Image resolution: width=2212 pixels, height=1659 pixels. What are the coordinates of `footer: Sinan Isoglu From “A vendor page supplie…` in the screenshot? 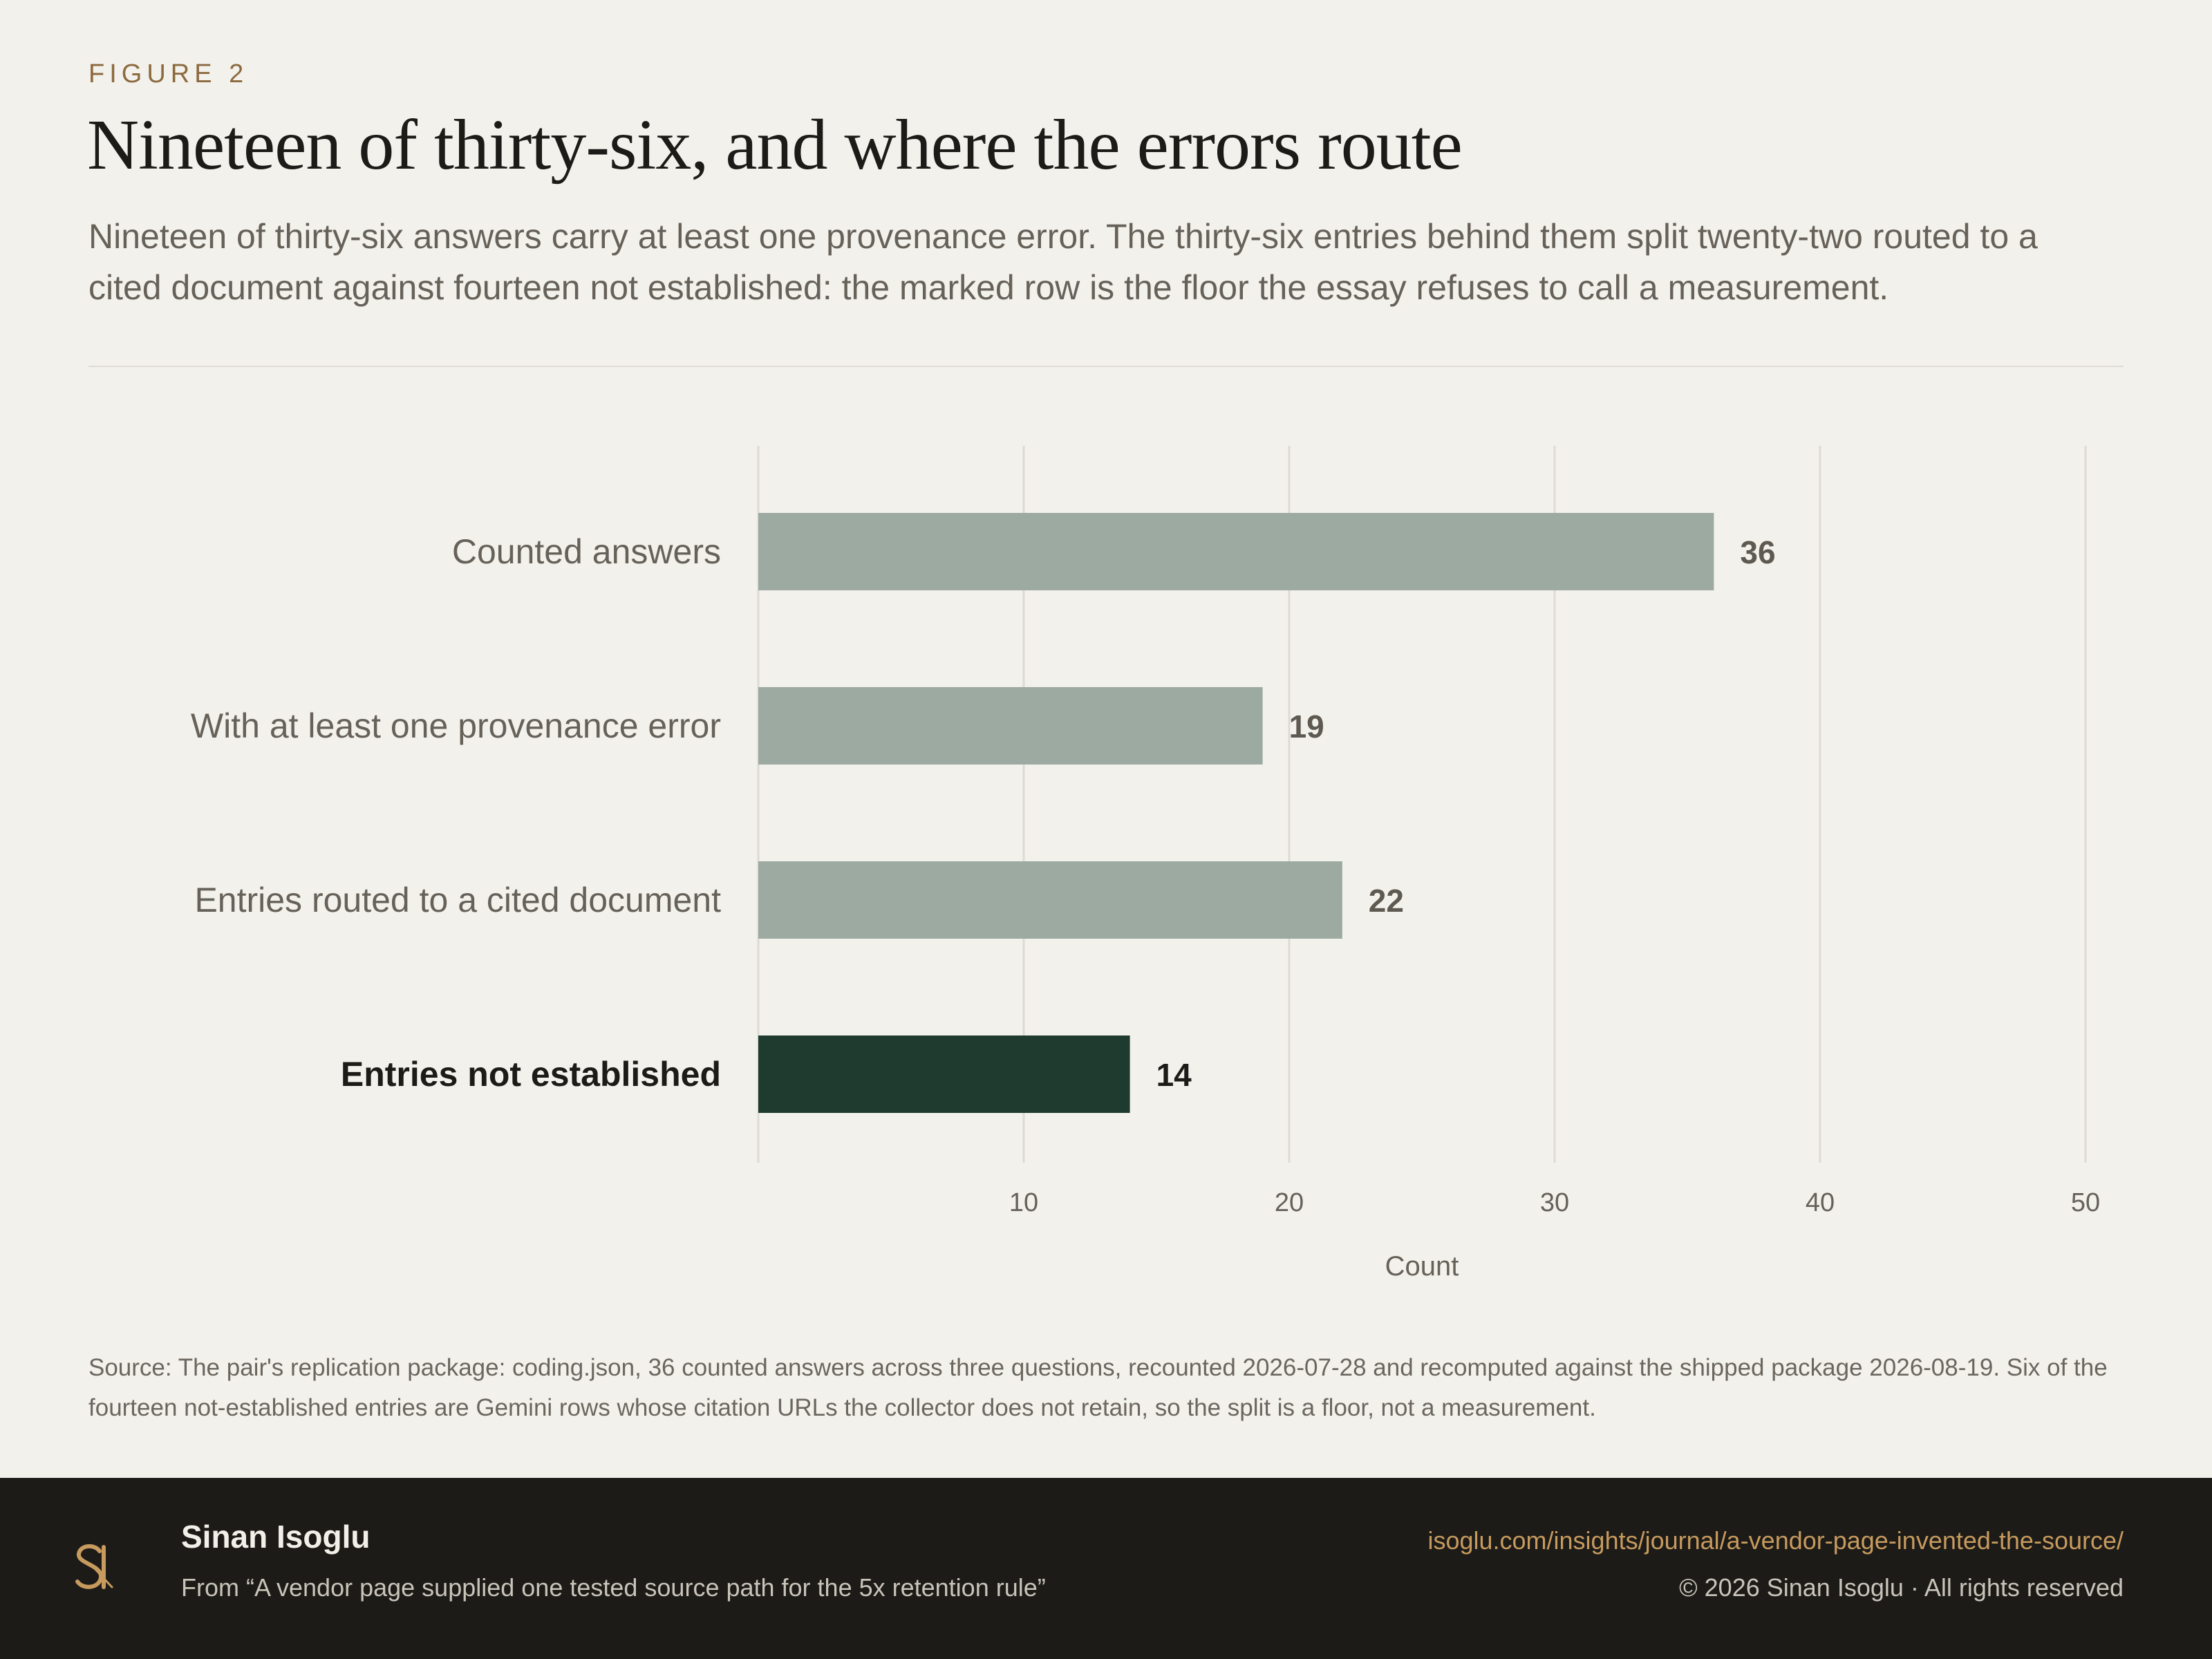 It's located at (1106, 1568).